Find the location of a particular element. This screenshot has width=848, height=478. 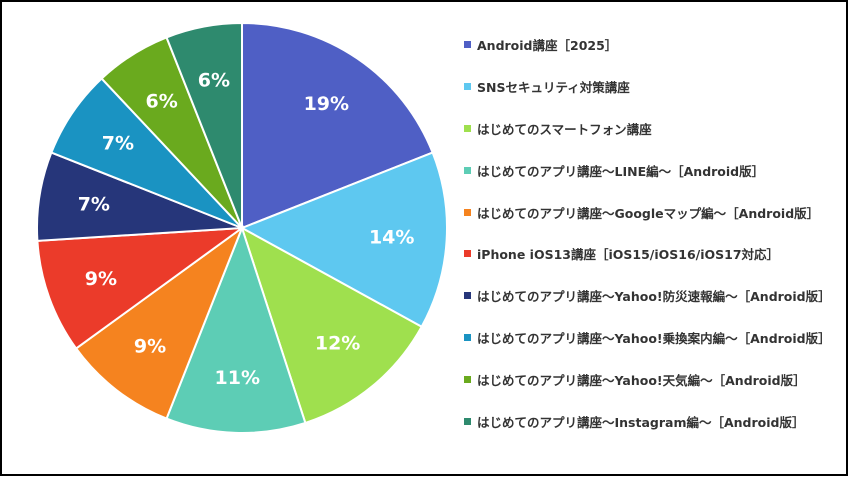

legend-label: はじめてのアプリ講座～Yahoo!防災速報編～［Android版］ is located at coordinates (654, 297).